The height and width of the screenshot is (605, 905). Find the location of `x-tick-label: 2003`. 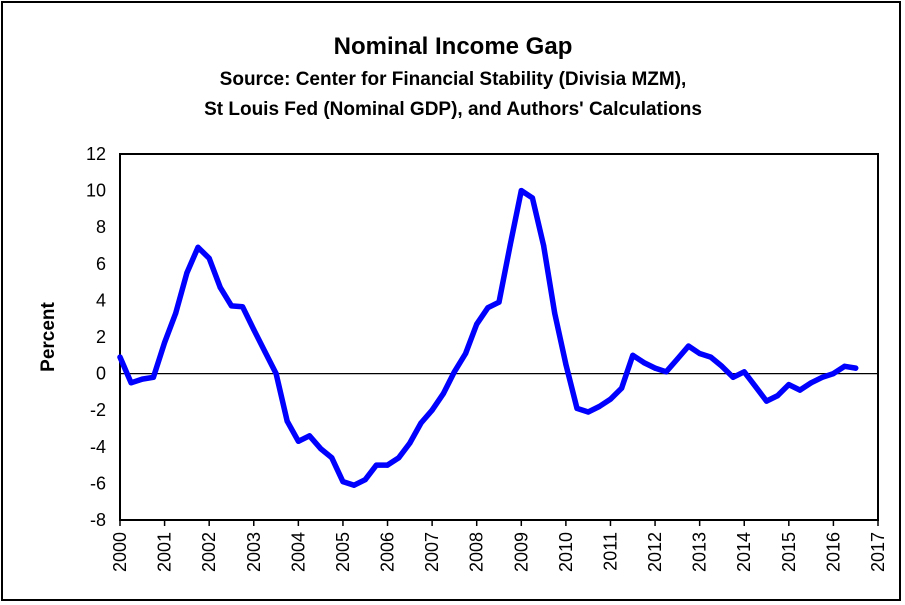

x-tick-label: 2003 is located at coordinates (254, 552).